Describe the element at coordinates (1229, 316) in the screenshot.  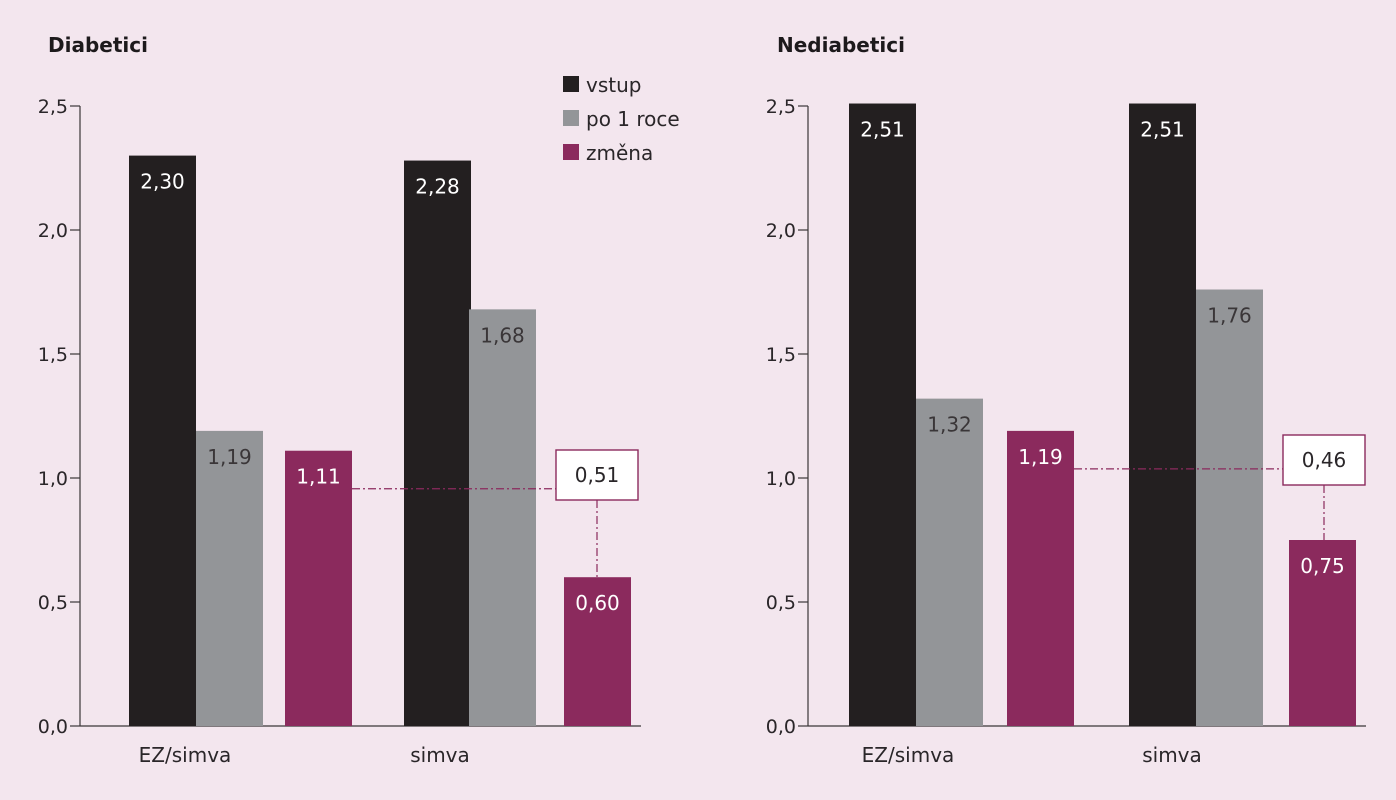
I see `bar-value-label: 1,76` at that location.